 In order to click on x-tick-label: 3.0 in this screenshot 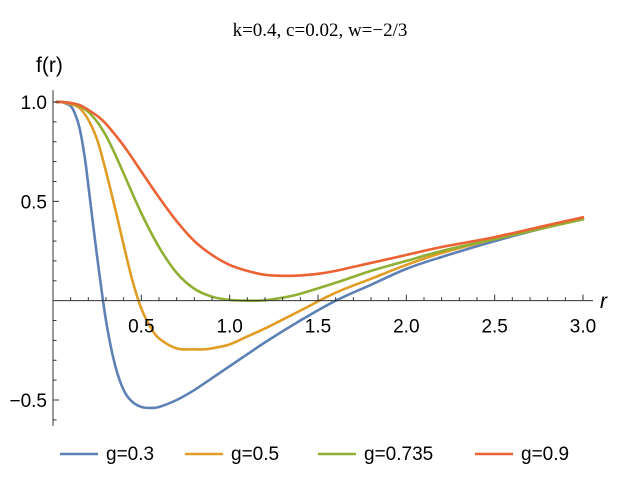, I will do `click(583, 327)`.